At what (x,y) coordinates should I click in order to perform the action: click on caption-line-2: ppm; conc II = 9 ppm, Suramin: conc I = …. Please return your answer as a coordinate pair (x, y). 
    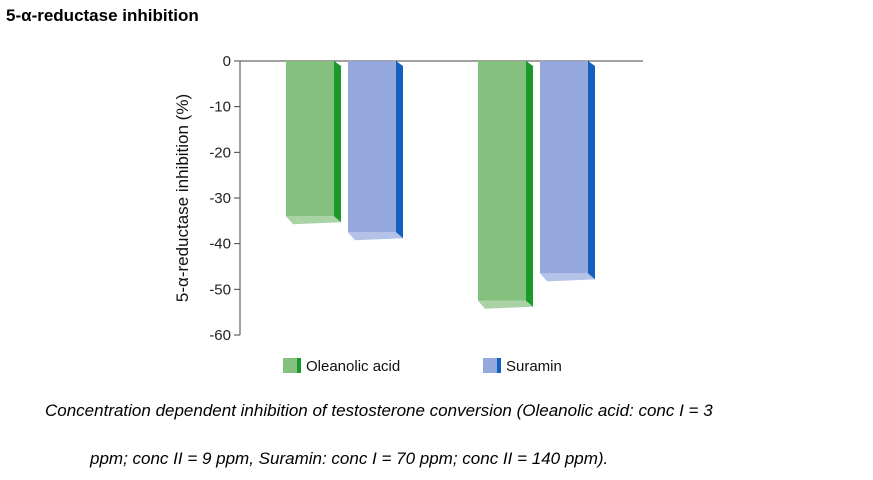
    Looking at the image, I should click on (349, 458).